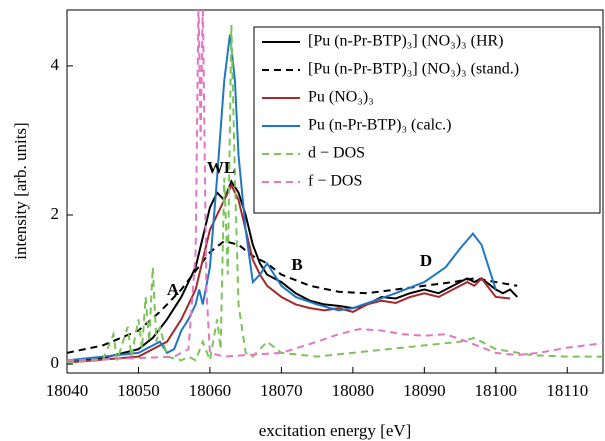 The height and width of the screenshot is (441, 605). I want to click on x-tick-label: 18070, so click(281, 390).